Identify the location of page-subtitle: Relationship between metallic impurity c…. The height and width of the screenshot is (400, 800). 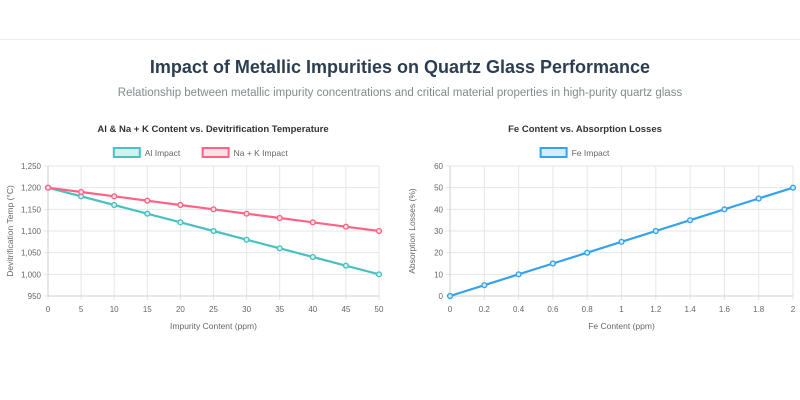
(400, 93).